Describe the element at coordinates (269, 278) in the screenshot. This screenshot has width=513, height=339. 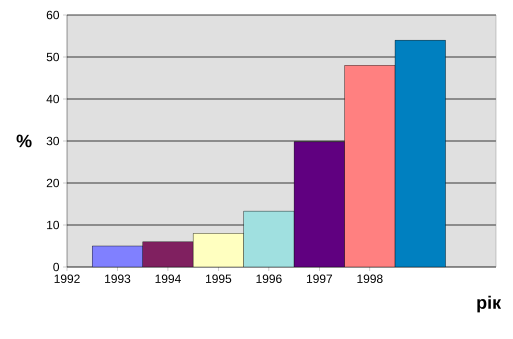
I see `x-tick-label: 1996` at that location.